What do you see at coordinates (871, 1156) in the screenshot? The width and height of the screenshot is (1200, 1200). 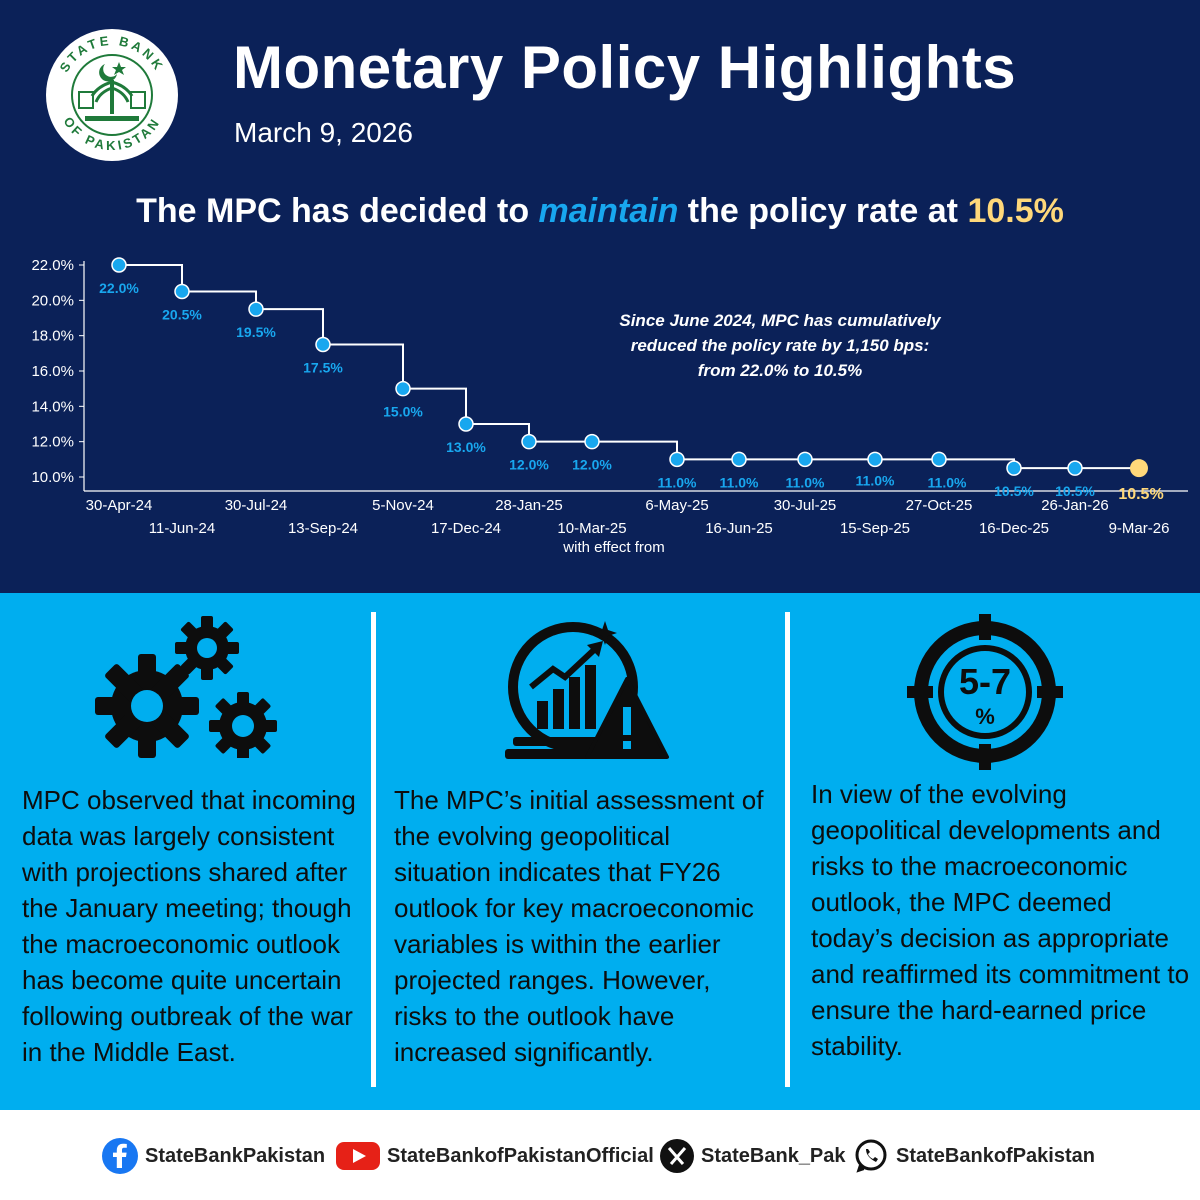 I see `whatsapp-icon` at bounding box center [871, 1156].